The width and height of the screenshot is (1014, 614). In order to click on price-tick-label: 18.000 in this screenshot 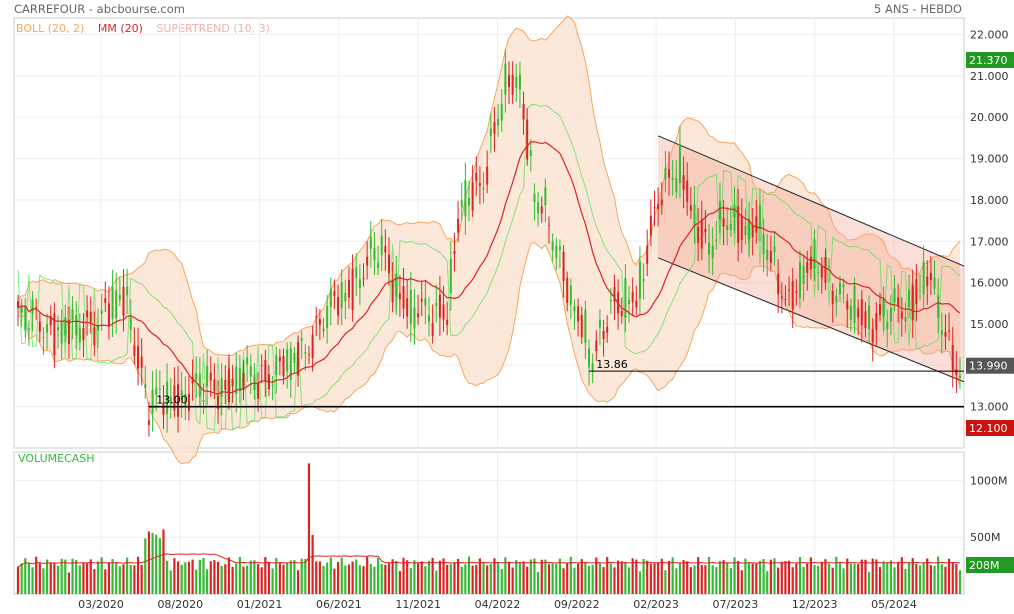, I will do `click(989, 200)`.